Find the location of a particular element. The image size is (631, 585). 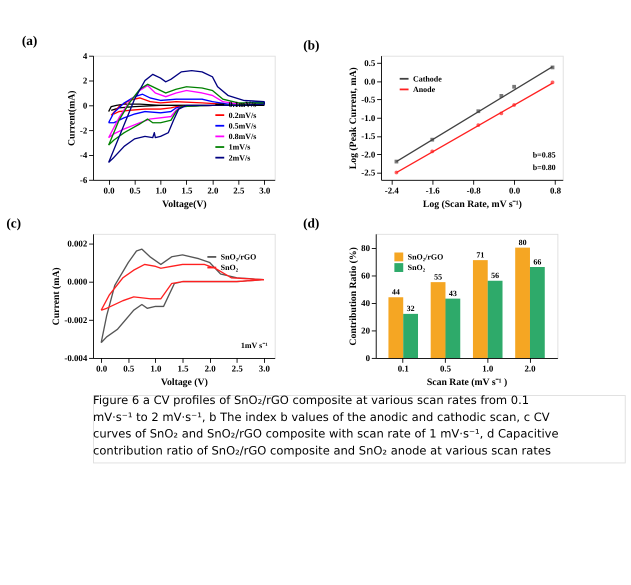

x-tick-label: 0.1 is located at coordinates (403, 369).